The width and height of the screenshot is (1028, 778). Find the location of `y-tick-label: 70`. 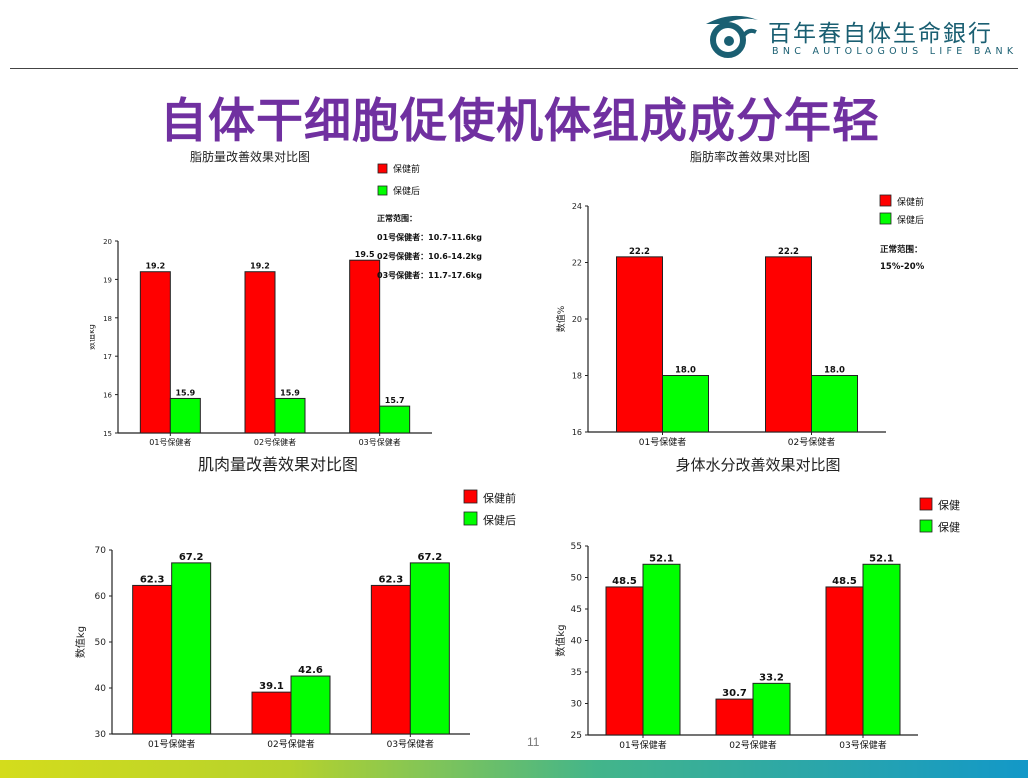

y-tick-label: 70 is located at coordinates (101, 551).